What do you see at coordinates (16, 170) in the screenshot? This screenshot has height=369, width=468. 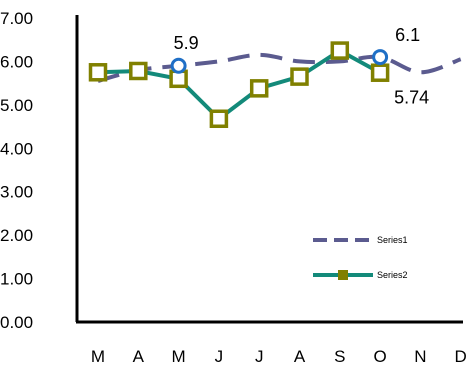 I see `y-axis-ticks: 0.00 1.00 2.00 3.00 4.00 5.00 6.00 7.00` at bounding box center [16, 170].